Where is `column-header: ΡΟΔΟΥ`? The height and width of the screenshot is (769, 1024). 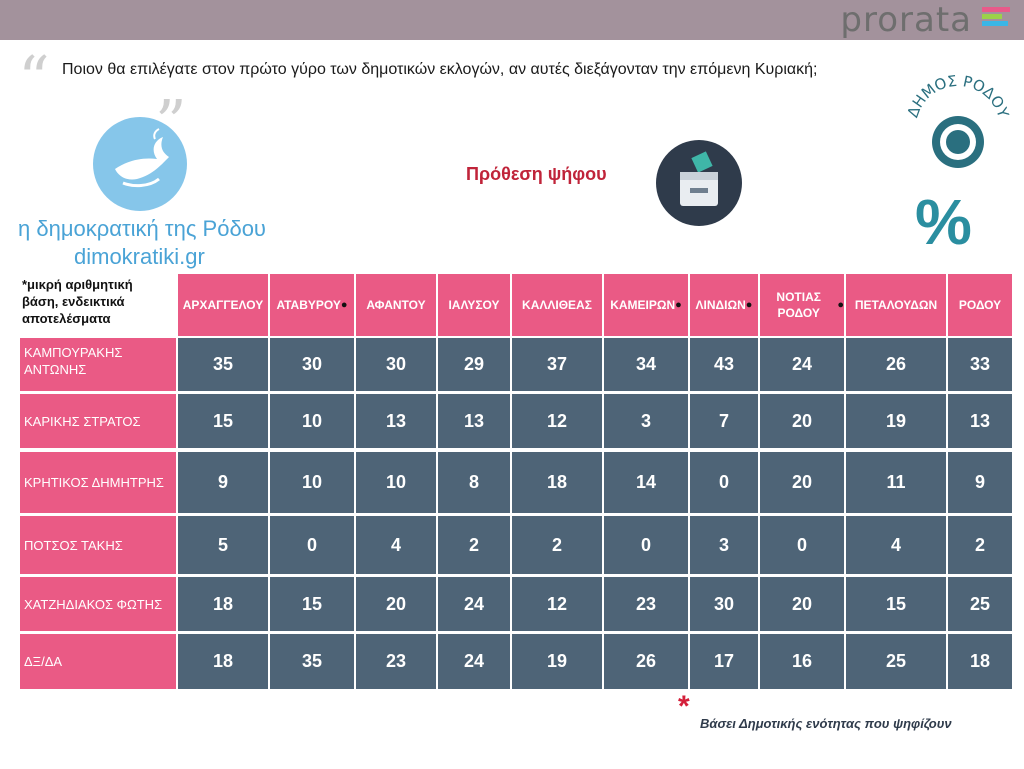 column-header: ΡΟΔΟΥ is located at coordinates (980, 305).